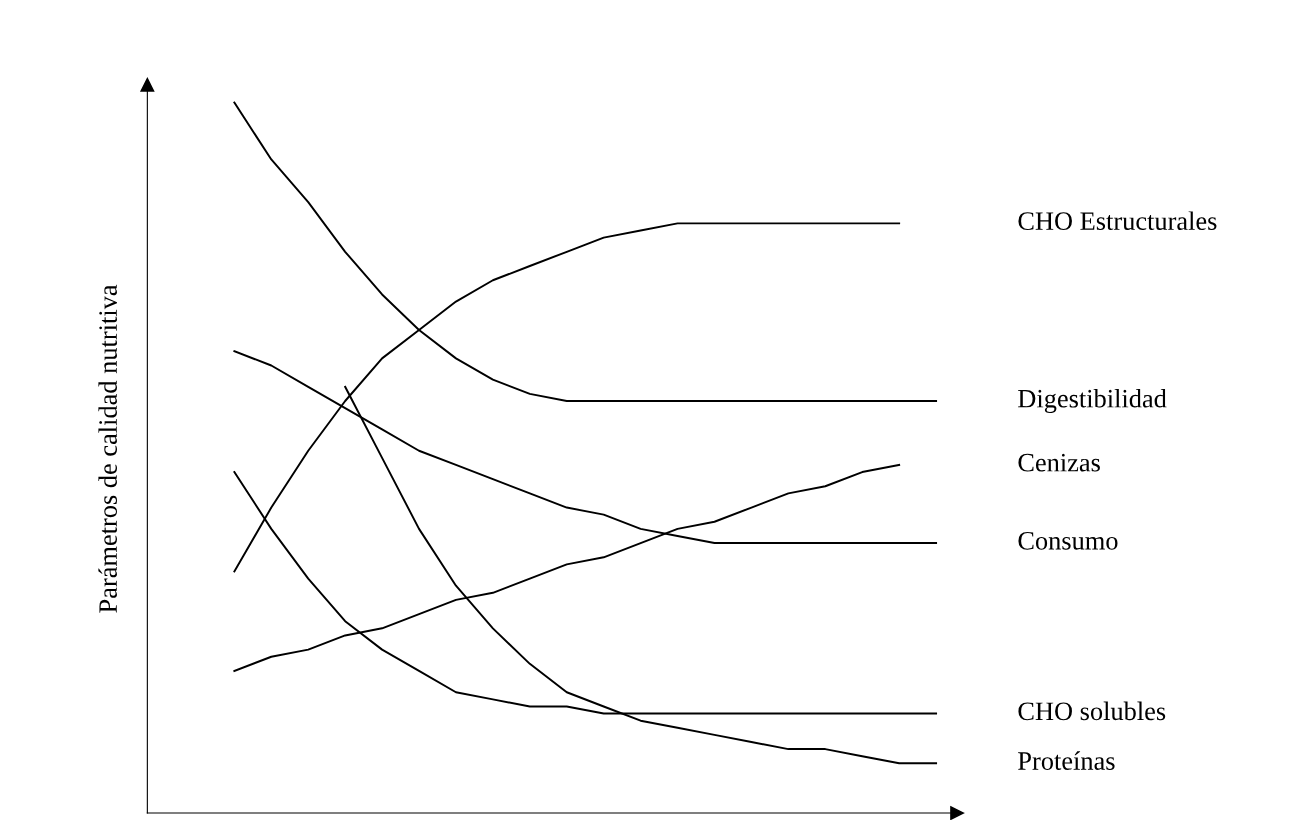 This screenshot has width=1304, height=820. Describe the element at coordinates (1117, 220) in the screenshot. I see `text: CHO Estructurales` at that location.